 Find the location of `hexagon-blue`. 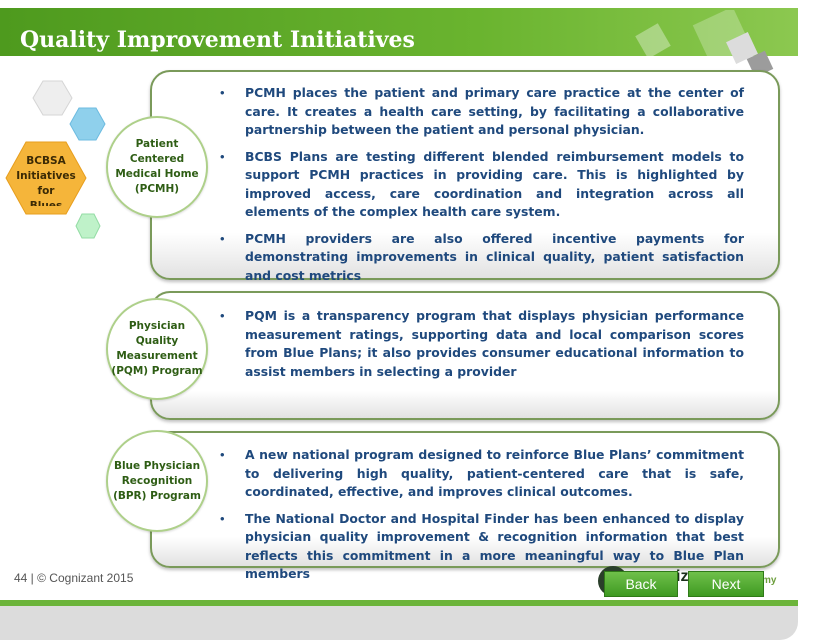

hexagon-blue is located at coordinates (87, 124).